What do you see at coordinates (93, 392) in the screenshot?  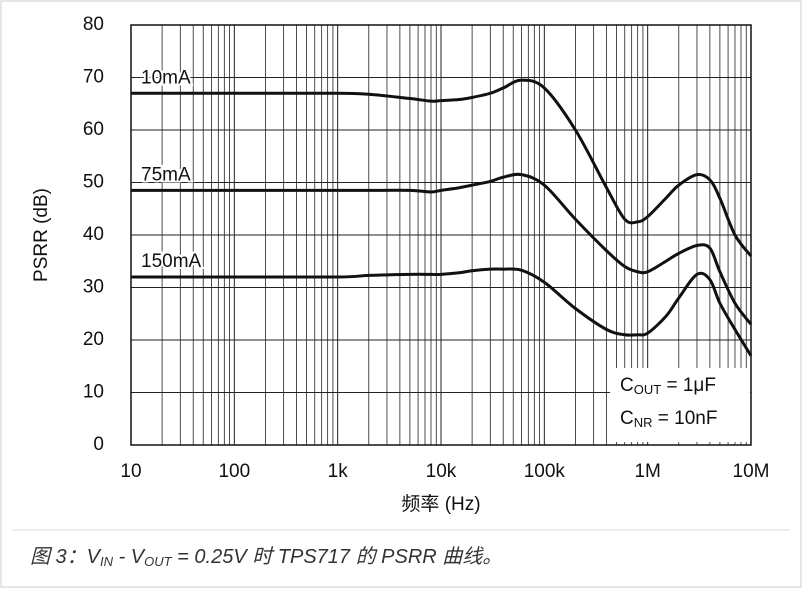 I see `y-tick-label: 10` at bounding box center [93, 392].